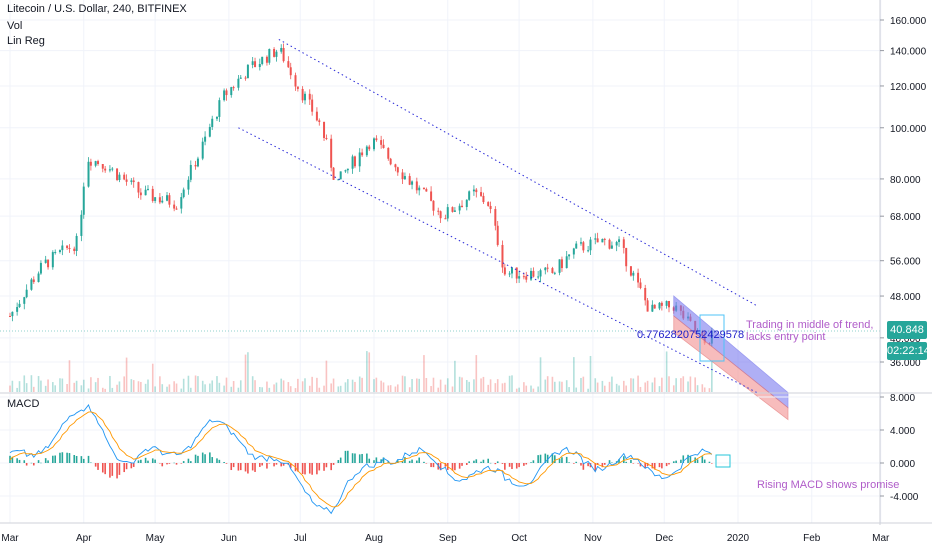 Image resolution: width=932 pixels, height=550 pixels. Describe the element at coordinates (26, 41) in the screenshot. I see `legend-linreg: Lin Reg` at that location.